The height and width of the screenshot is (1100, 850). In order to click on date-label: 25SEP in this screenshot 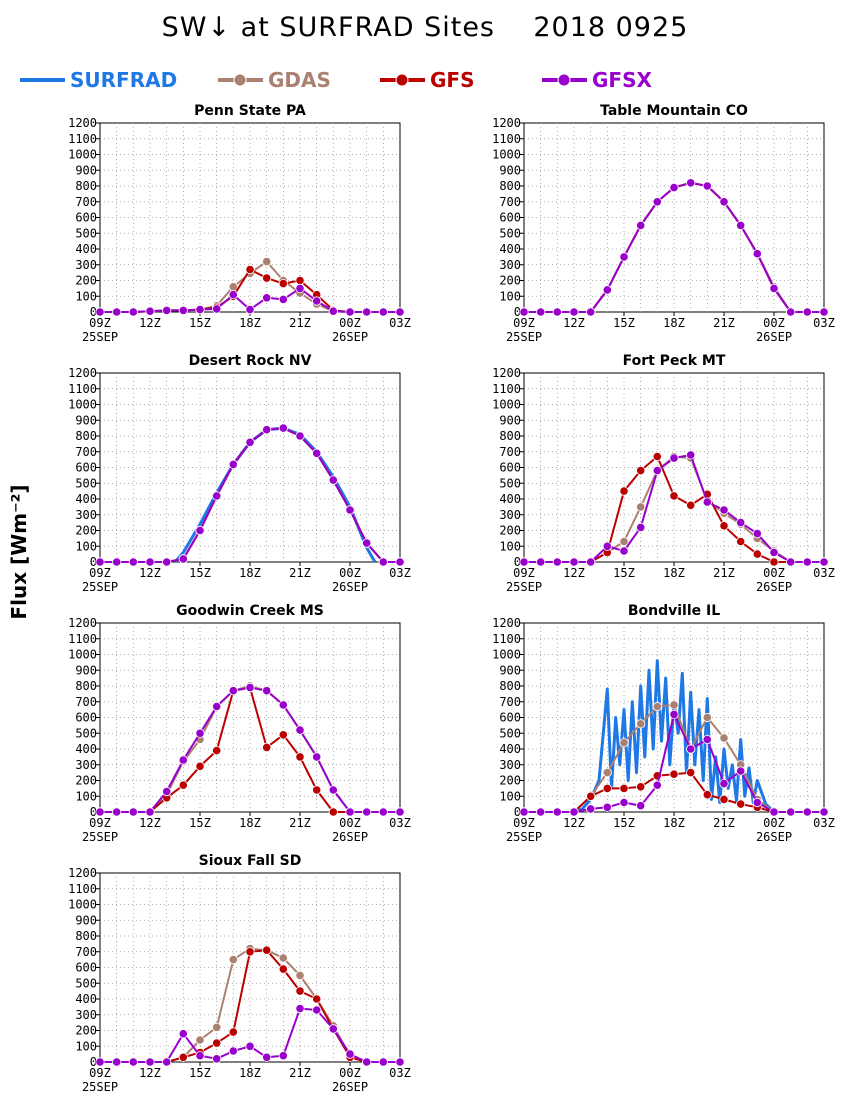, I will do `click(100, 1087)`.